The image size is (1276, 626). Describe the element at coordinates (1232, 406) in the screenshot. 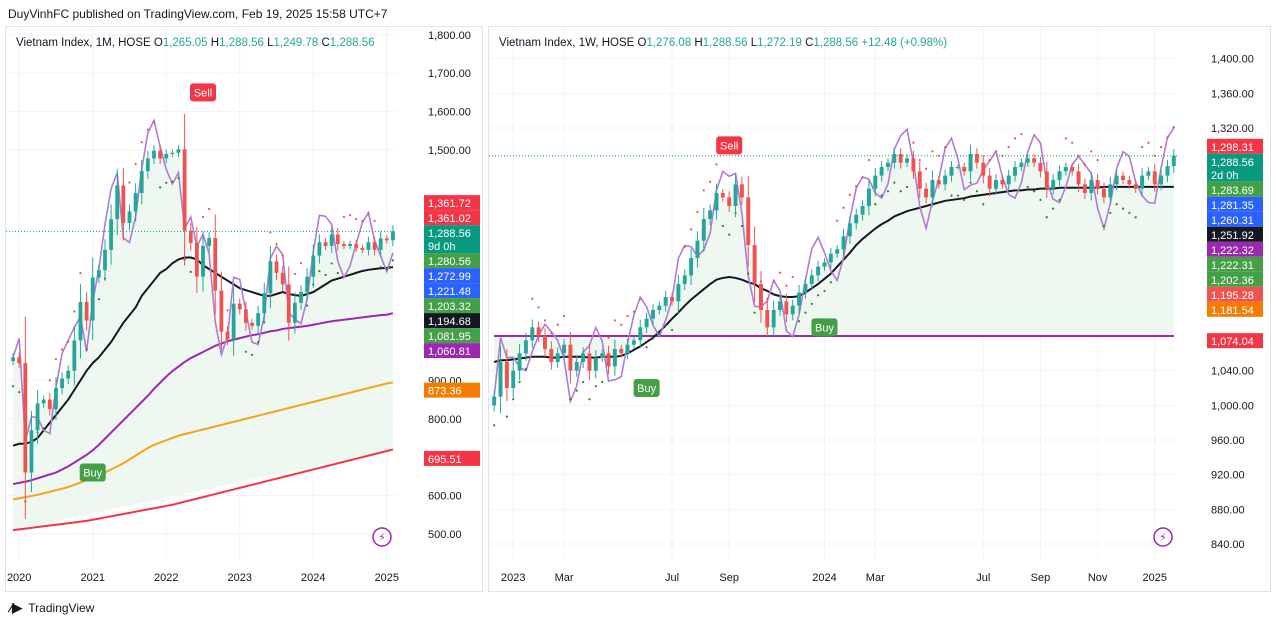

I see `y-tick-label: 1,000.00` at that location.